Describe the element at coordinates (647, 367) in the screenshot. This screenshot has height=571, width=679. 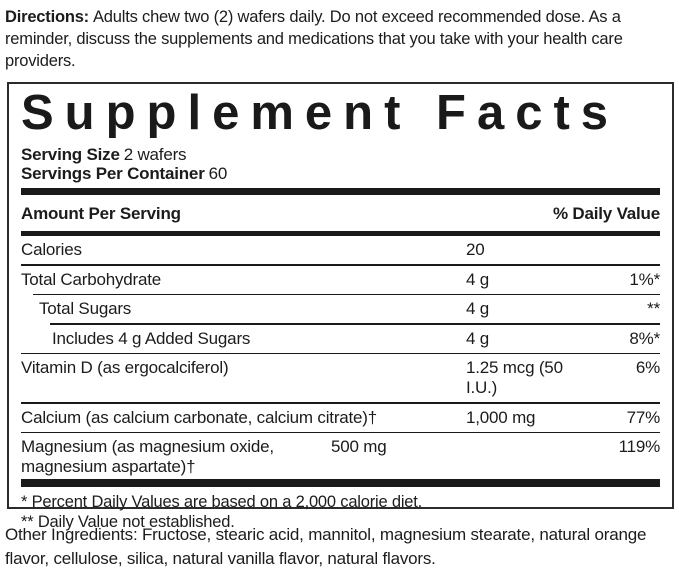
I see `nutrient-dv: 6%` at that location.